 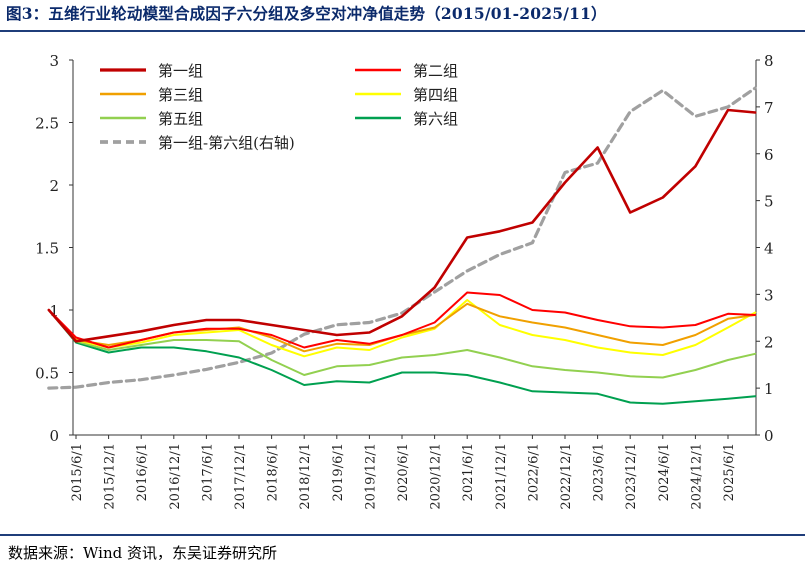 What do you see at coordinates (769, 389) in the screenshot?
I see `right-tick-label: 1` at bounding box center [769, 389].